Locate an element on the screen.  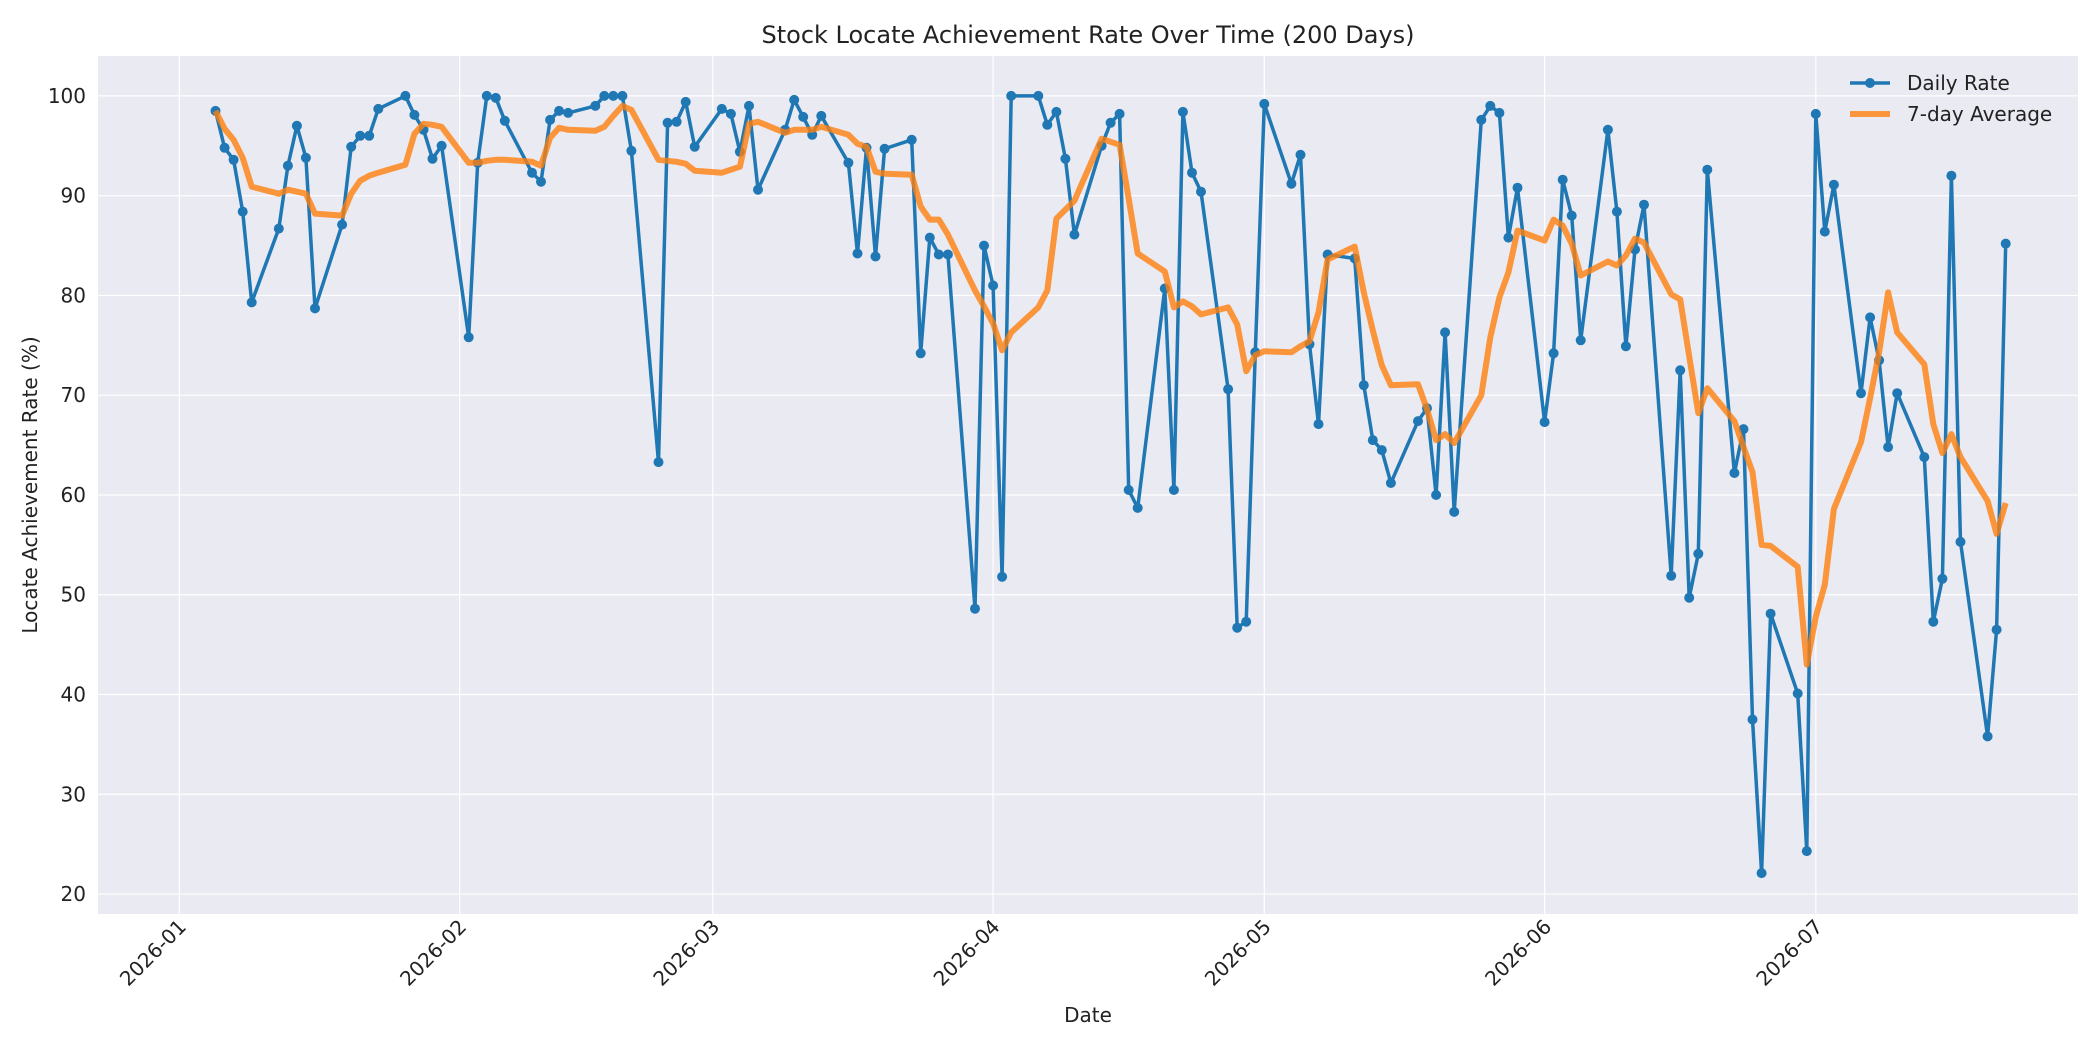
x-tick-label: 2026-02 is located at coordinates (433, 953).